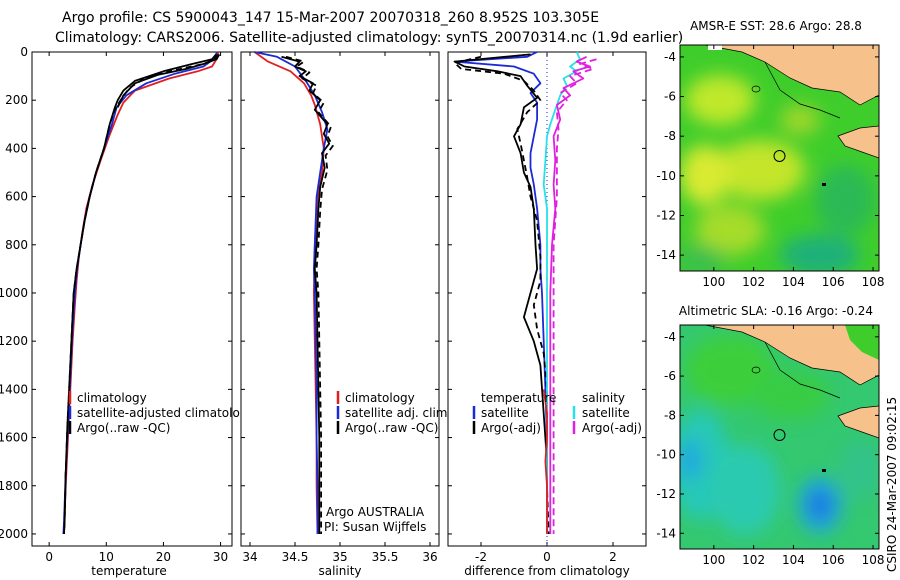 Image resolution: width=900 pixels, height=580 pixels. I want to click on legend-temperature-title: temperature, so click(518, 398).